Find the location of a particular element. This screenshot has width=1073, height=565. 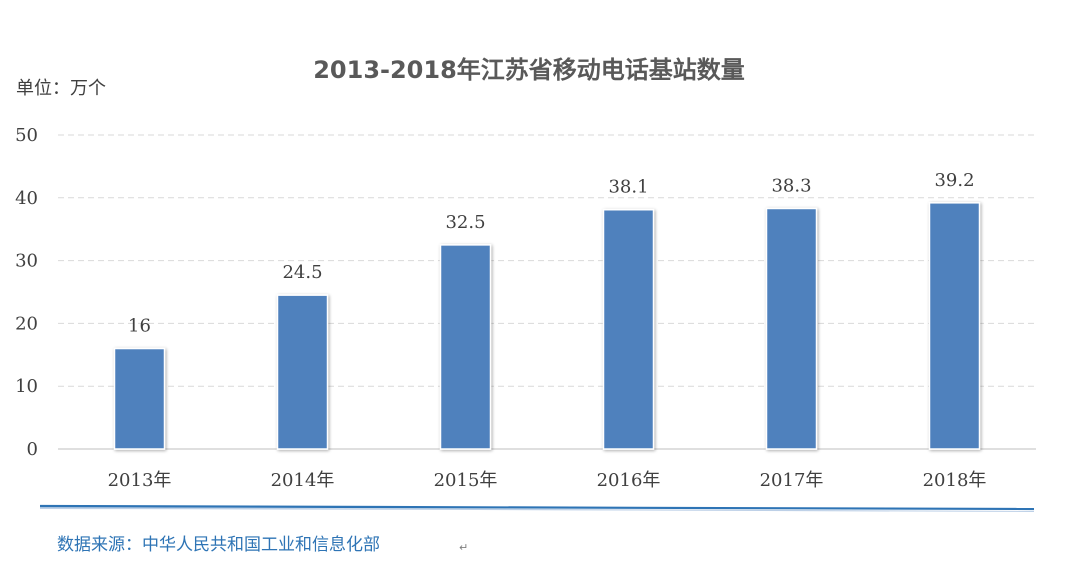

bar-value-label: 16 is located at coordinates (139, 326).